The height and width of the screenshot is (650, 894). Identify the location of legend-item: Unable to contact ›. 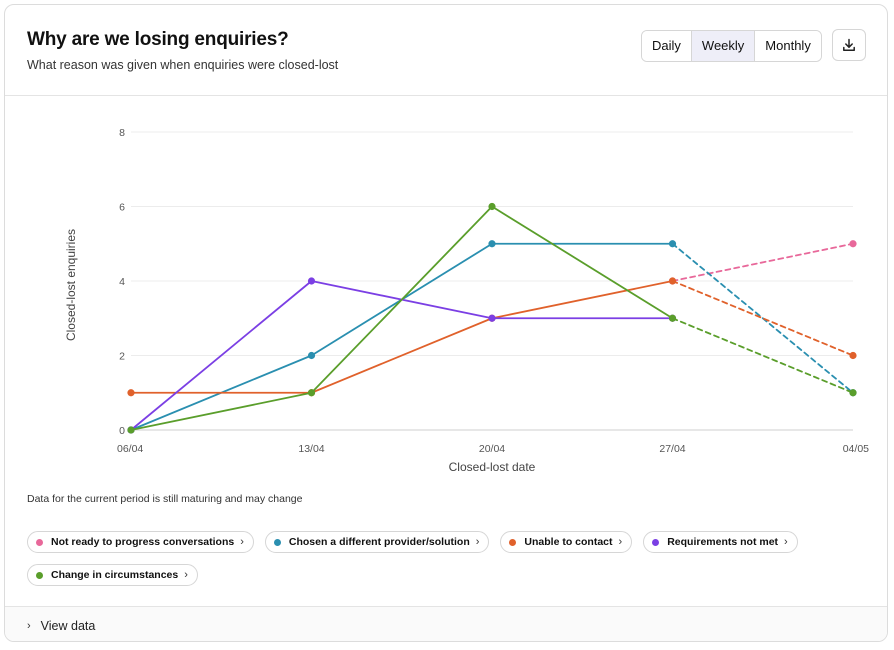
(566, 542).